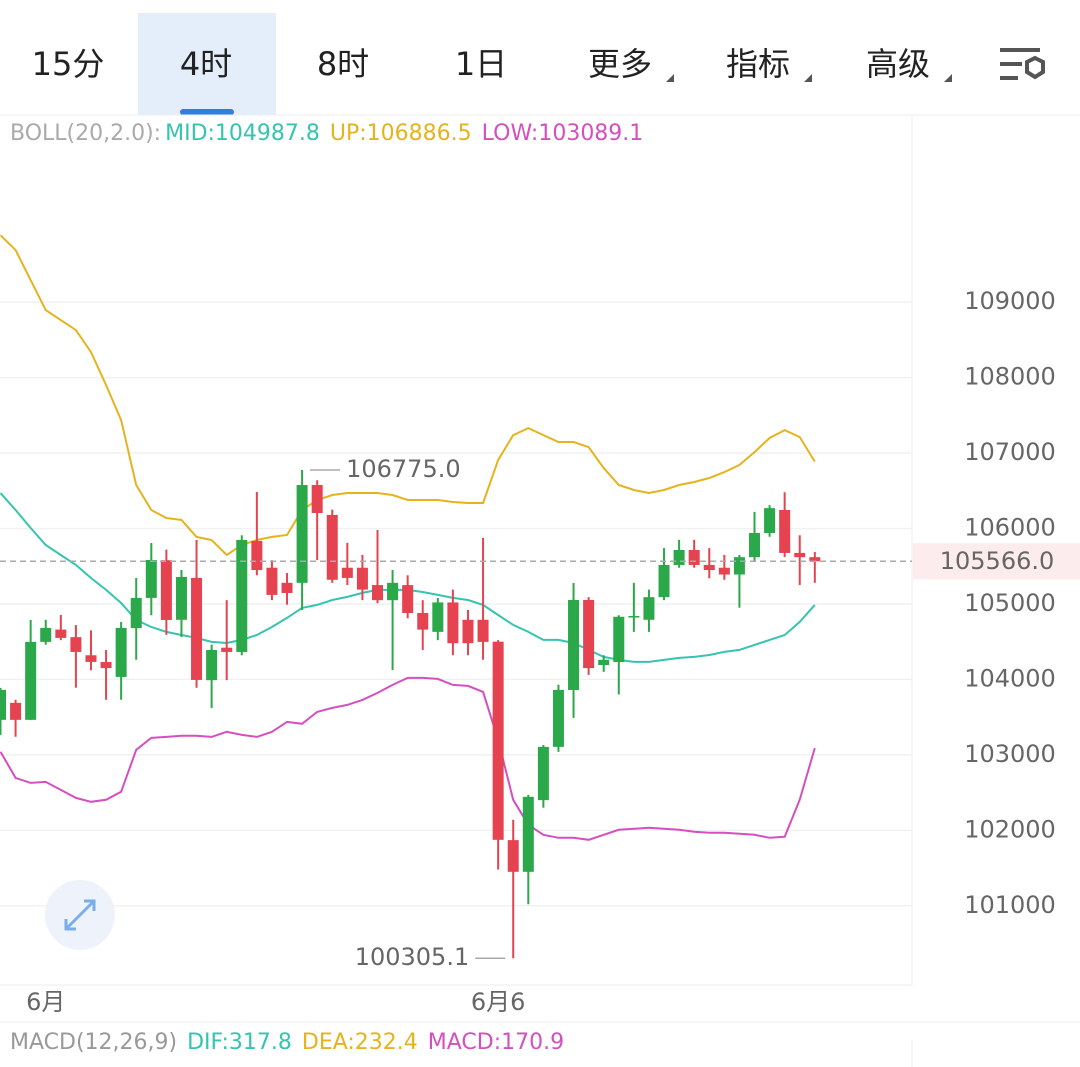 The height and width of the screenshot is (1067, 1080). I want to click on y-tick-label: 108000, so click(1010, 377).